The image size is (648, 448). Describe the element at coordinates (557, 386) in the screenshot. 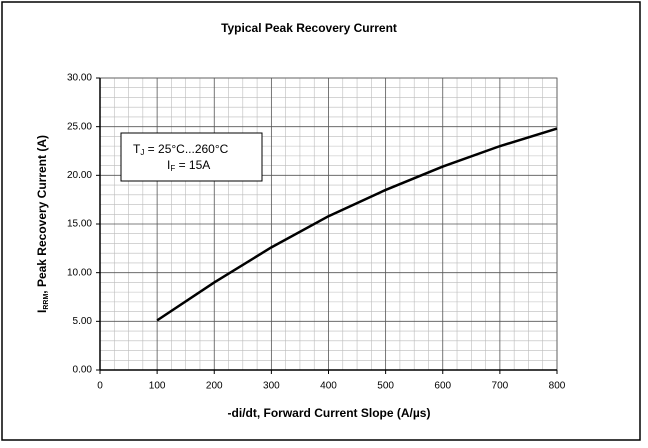

I see `x-tick-label: 800` at that location.